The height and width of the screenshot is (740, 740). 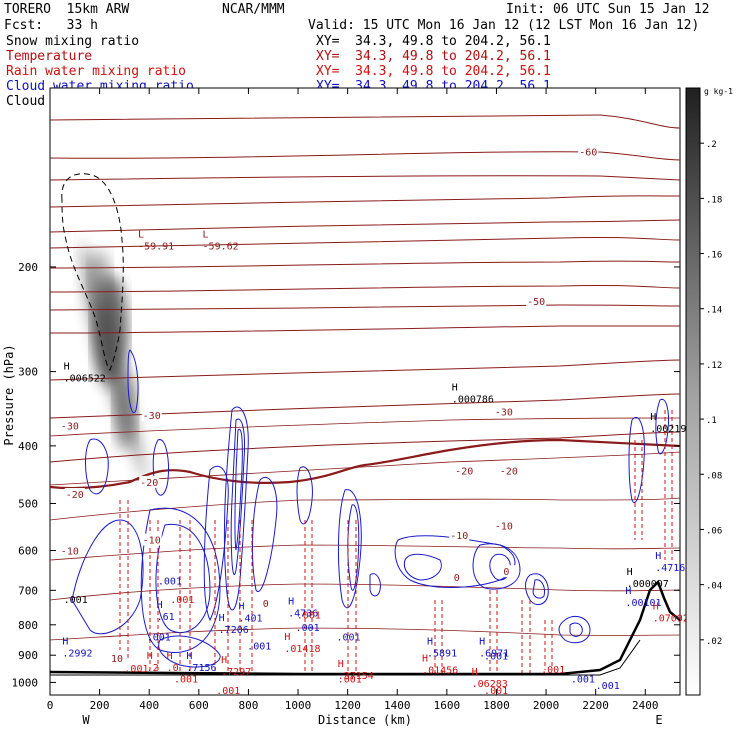 I want to click on legend-label: Snow mixing ratio, so click(x=73, y=41).